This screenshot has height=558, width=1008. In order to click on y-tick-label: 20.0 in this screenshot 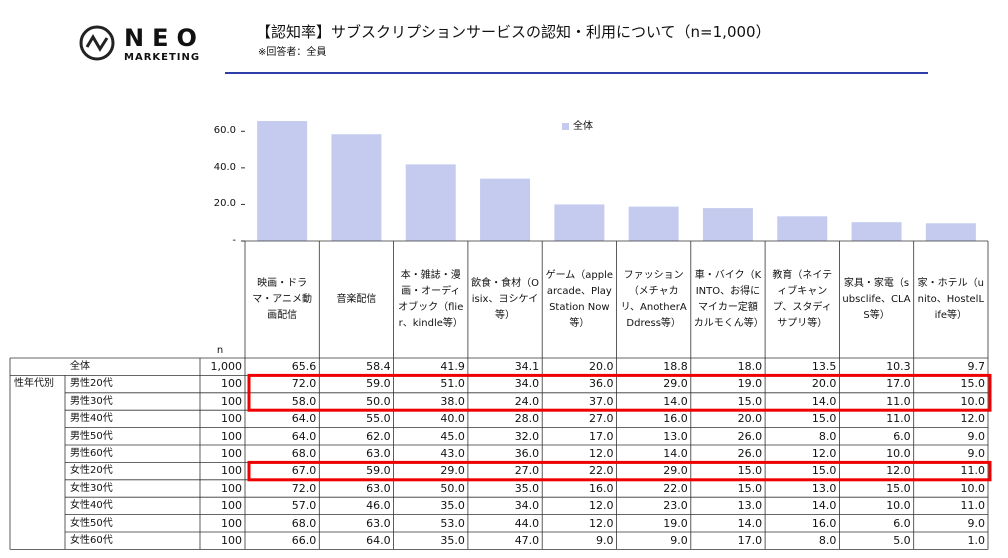, I will do `click(224, 204)`.